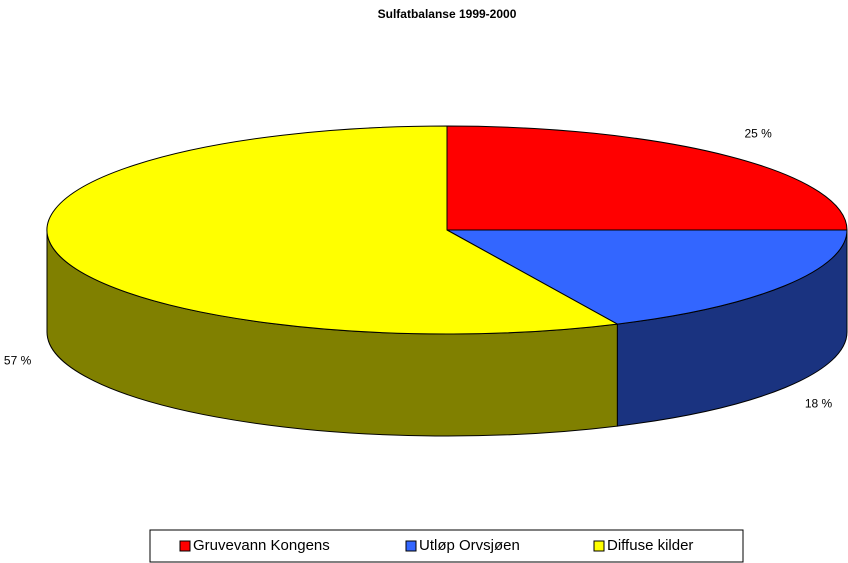 This screenshot has height=563, width=848. I want to click on legend-label: Diffuse kilder, so click(650, 545).